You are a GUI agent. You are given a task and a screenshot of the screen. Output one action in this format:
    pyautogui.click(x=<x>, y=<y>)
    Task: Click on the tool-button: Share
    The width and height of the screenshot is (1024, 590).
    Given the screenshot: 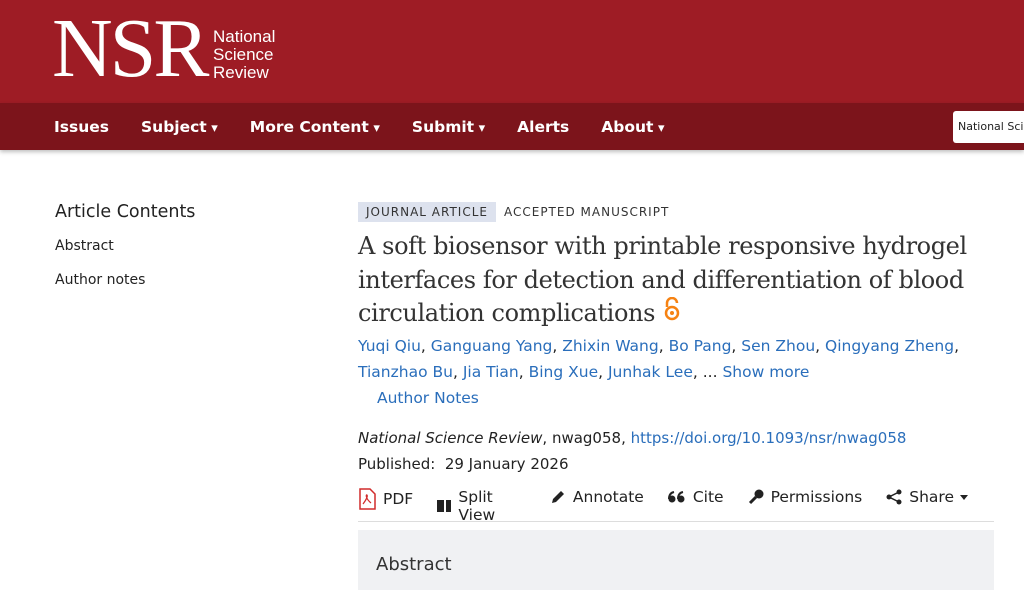 What is the action you would take?
    pyautogui.click(x=928, y=497)
    